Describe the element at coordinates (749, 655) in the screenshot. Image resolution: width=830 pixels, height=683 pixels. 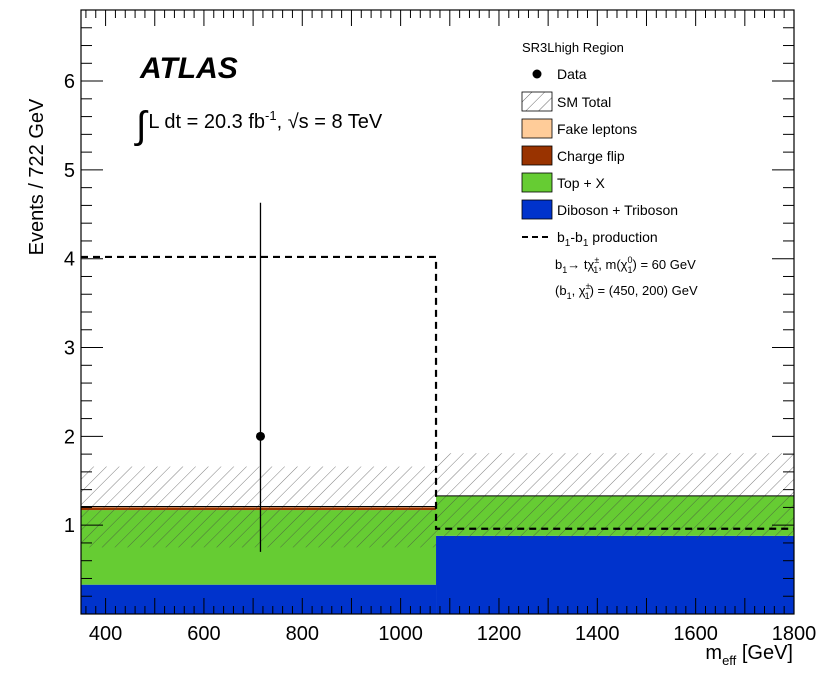
I see `x-axis-title: meff [GeV]` at that location.